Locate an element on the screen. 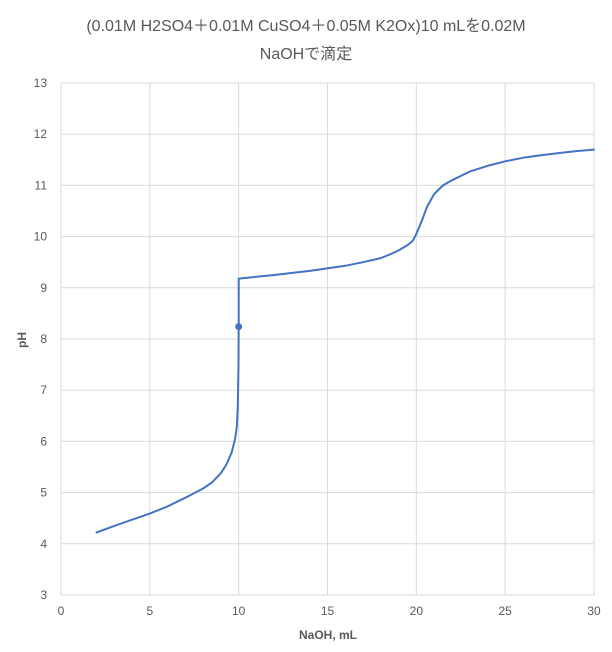 This screenshot has height=652, width=612. x-tick-label: 15 is located at coordinates (328, 611).